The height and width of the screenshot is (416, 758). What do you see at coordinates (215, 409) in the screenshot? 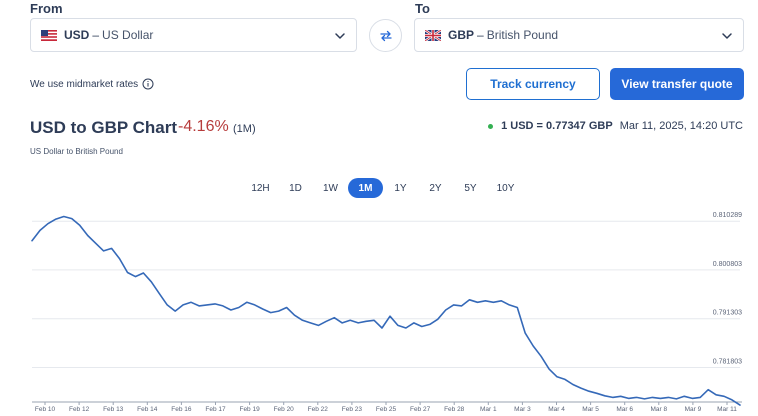
I see `x-tick-label: Feb 17` at bounding box center [215, 409].